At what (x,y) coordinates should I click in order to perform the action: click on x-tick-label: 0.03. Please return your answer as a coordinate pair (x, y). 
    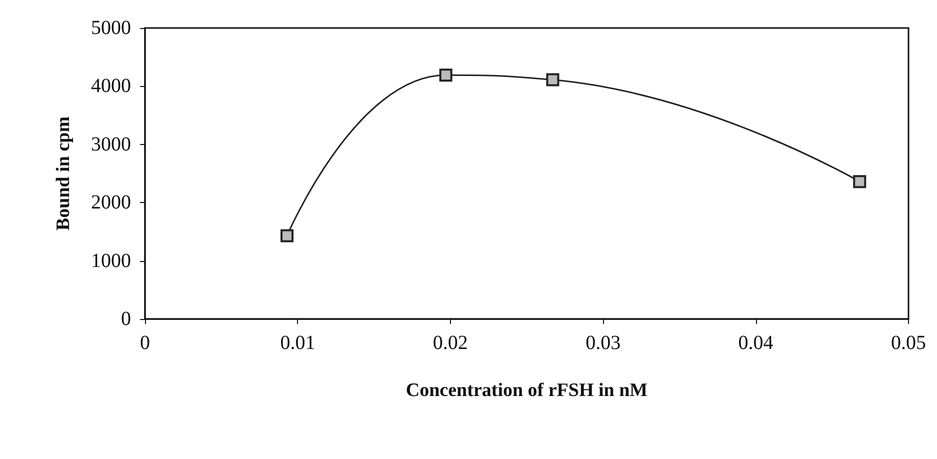
    Looking at the image, I should click on (603, 343).